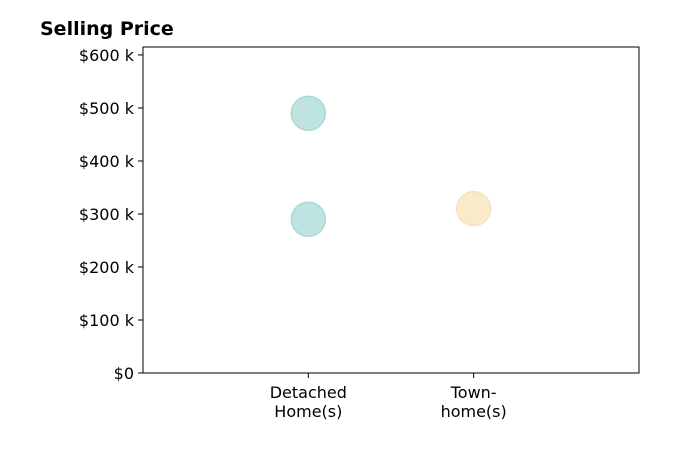 The height and width of the screenshot is (462, 679). What do you see at coordinates (107, 161) in the screenshot?
I see `y-tick-label: $400 k` at bounding box center [107, 161].